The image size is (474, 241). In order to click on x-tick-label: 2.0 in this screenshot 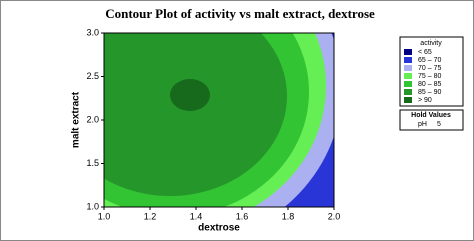, I will do `click(334, 216)`.